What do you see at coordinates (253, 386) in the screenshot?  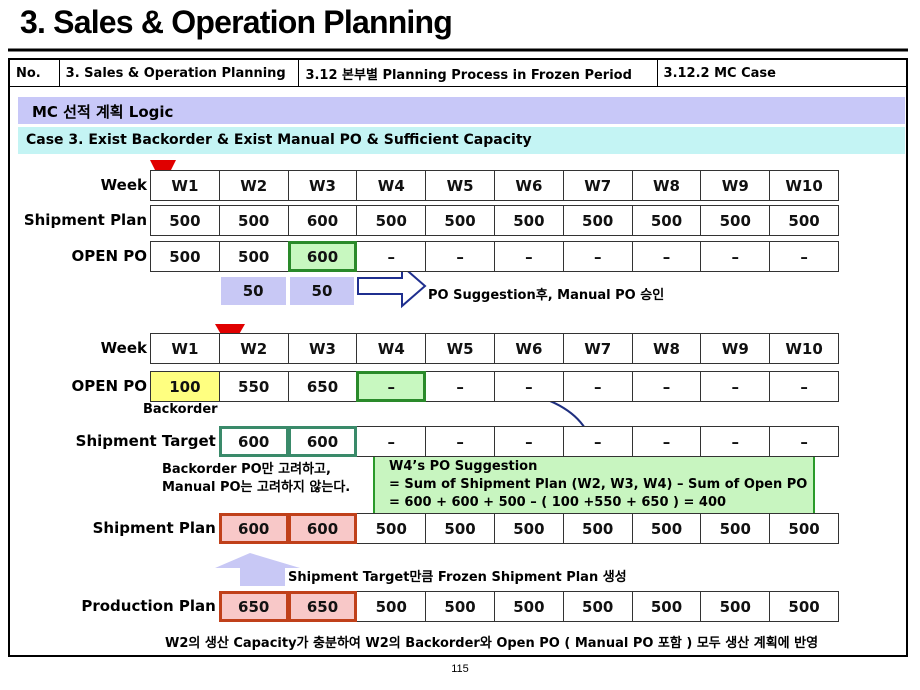 I see `table-cell: 550` at bounding box center [253, 386].